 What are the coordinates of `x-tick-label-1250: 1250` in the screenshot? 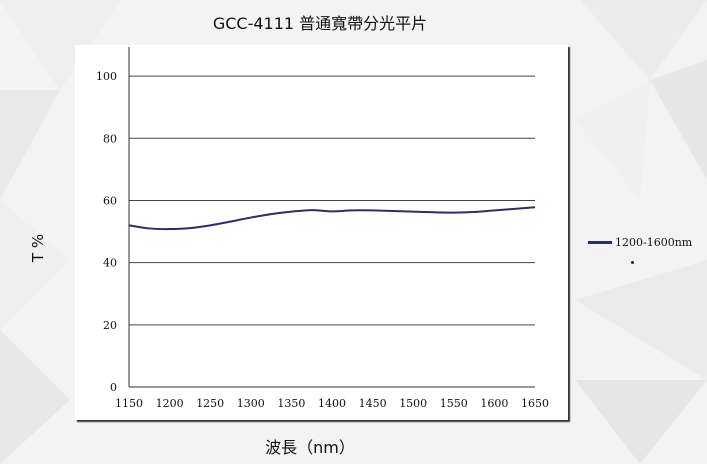 It's located at (210, 403).